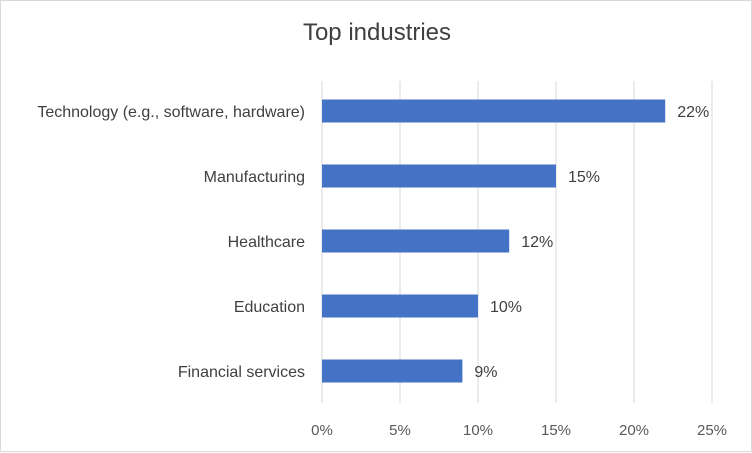 This screenshot has height=453, width=752. What do you see at coordinates (269, 307) in the screenshot?
I see `category-label: Education` at bounding box center [269, 307].